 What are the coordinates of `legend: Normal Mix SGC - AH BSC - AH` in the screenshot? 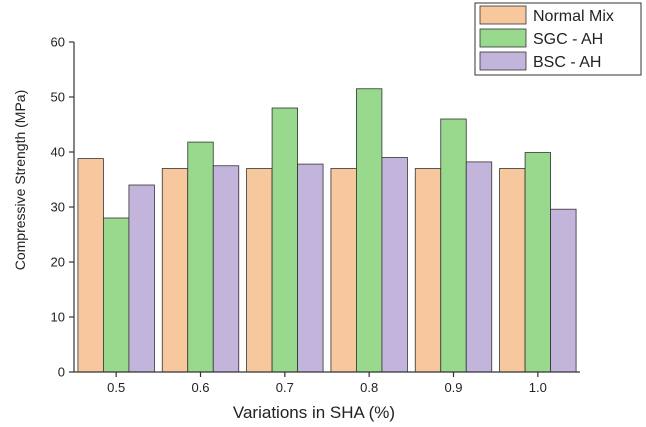 It's located at (558, 39).